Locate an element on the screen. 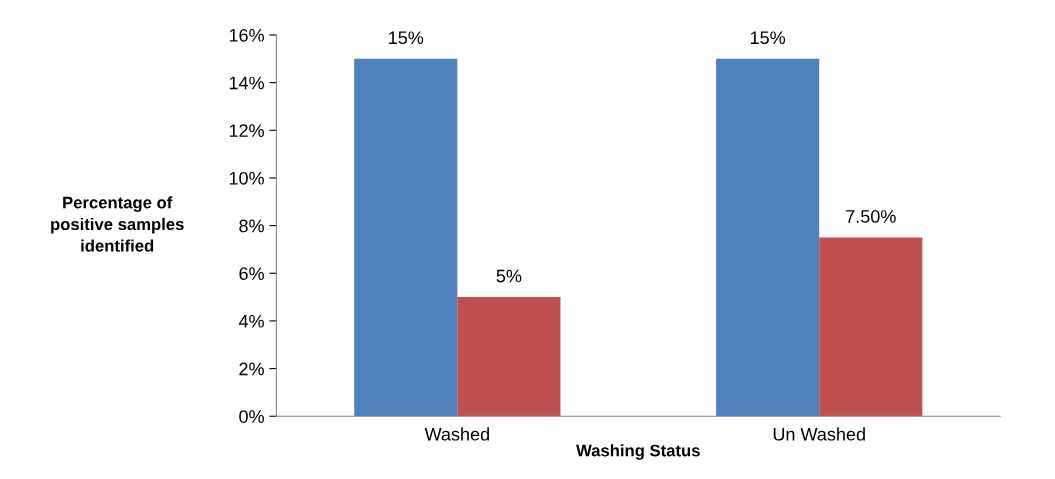 Image resolution: width=1055 pixels, height=479 pixels. data-label: 7.50% is located at coordinates (871, 216).